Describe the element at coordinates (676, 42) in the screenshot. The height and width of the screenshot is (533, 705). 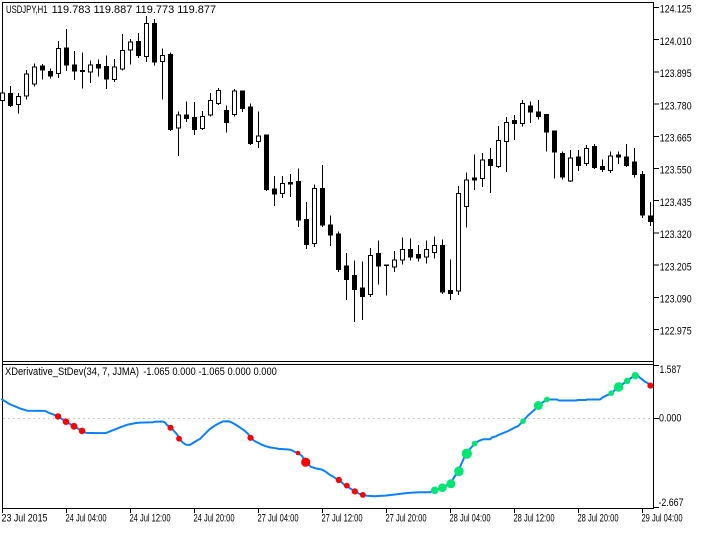
I see `svg-text: 124.010` at that location.